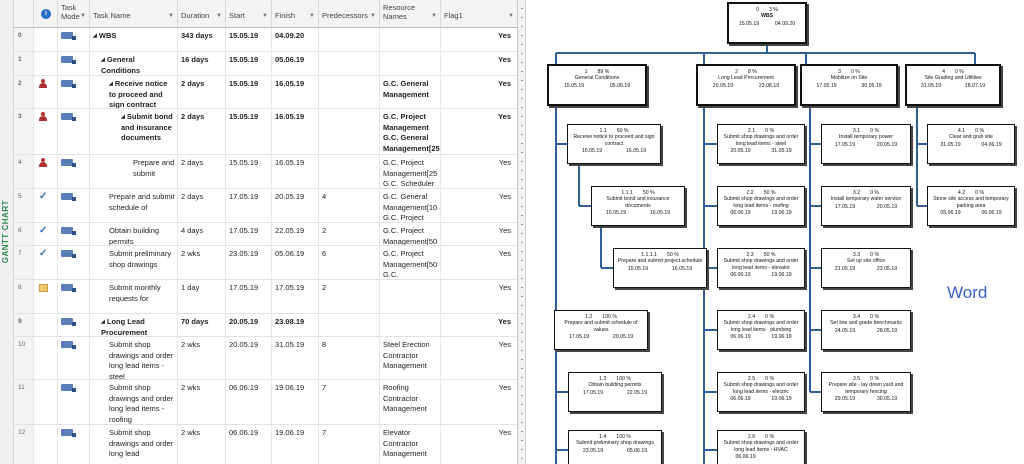  Describe the element at coordinates (295, 262) in the screenshot. I see `finish-cell: 05.06.19` at that location.